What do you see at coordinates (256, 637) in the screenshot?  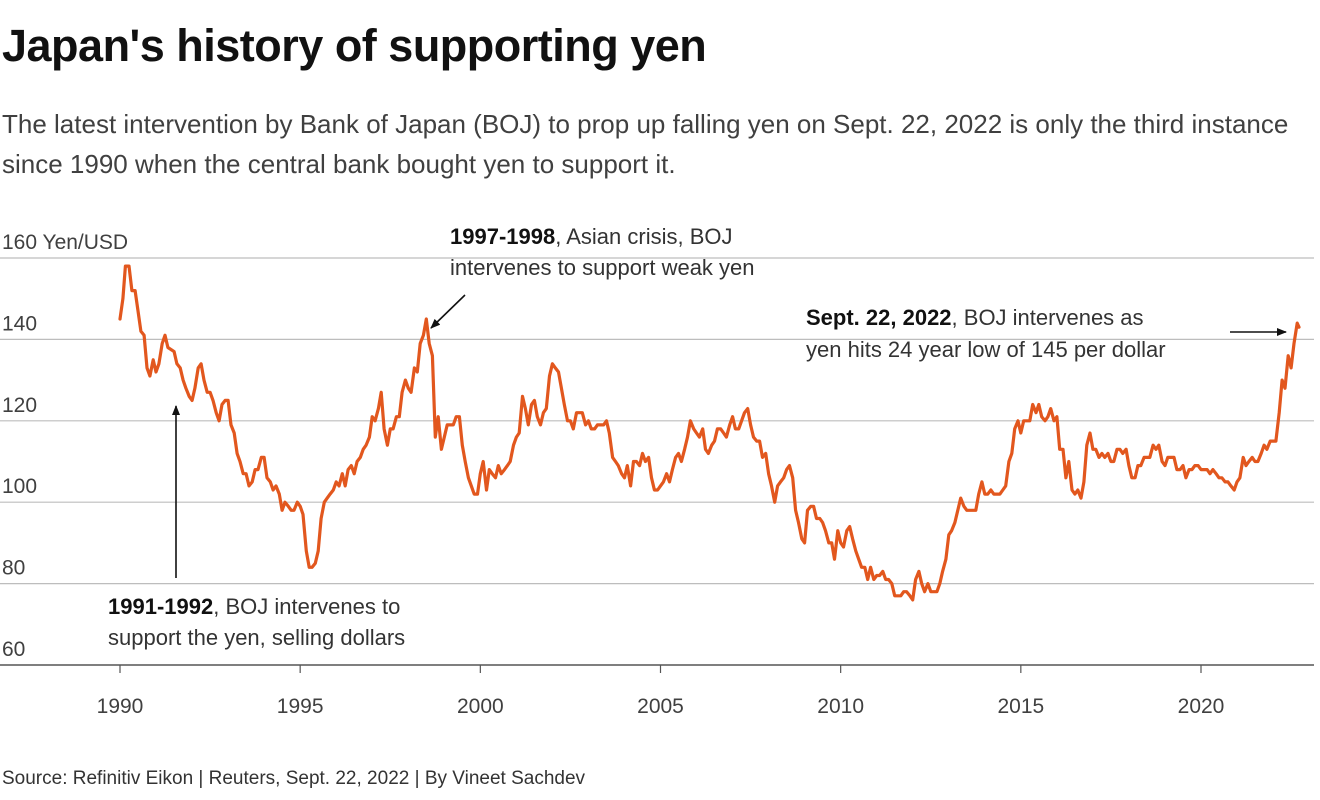 I see `annotation-1991-line2: support the yen, selling dollars` at bounding box center [256, 637].